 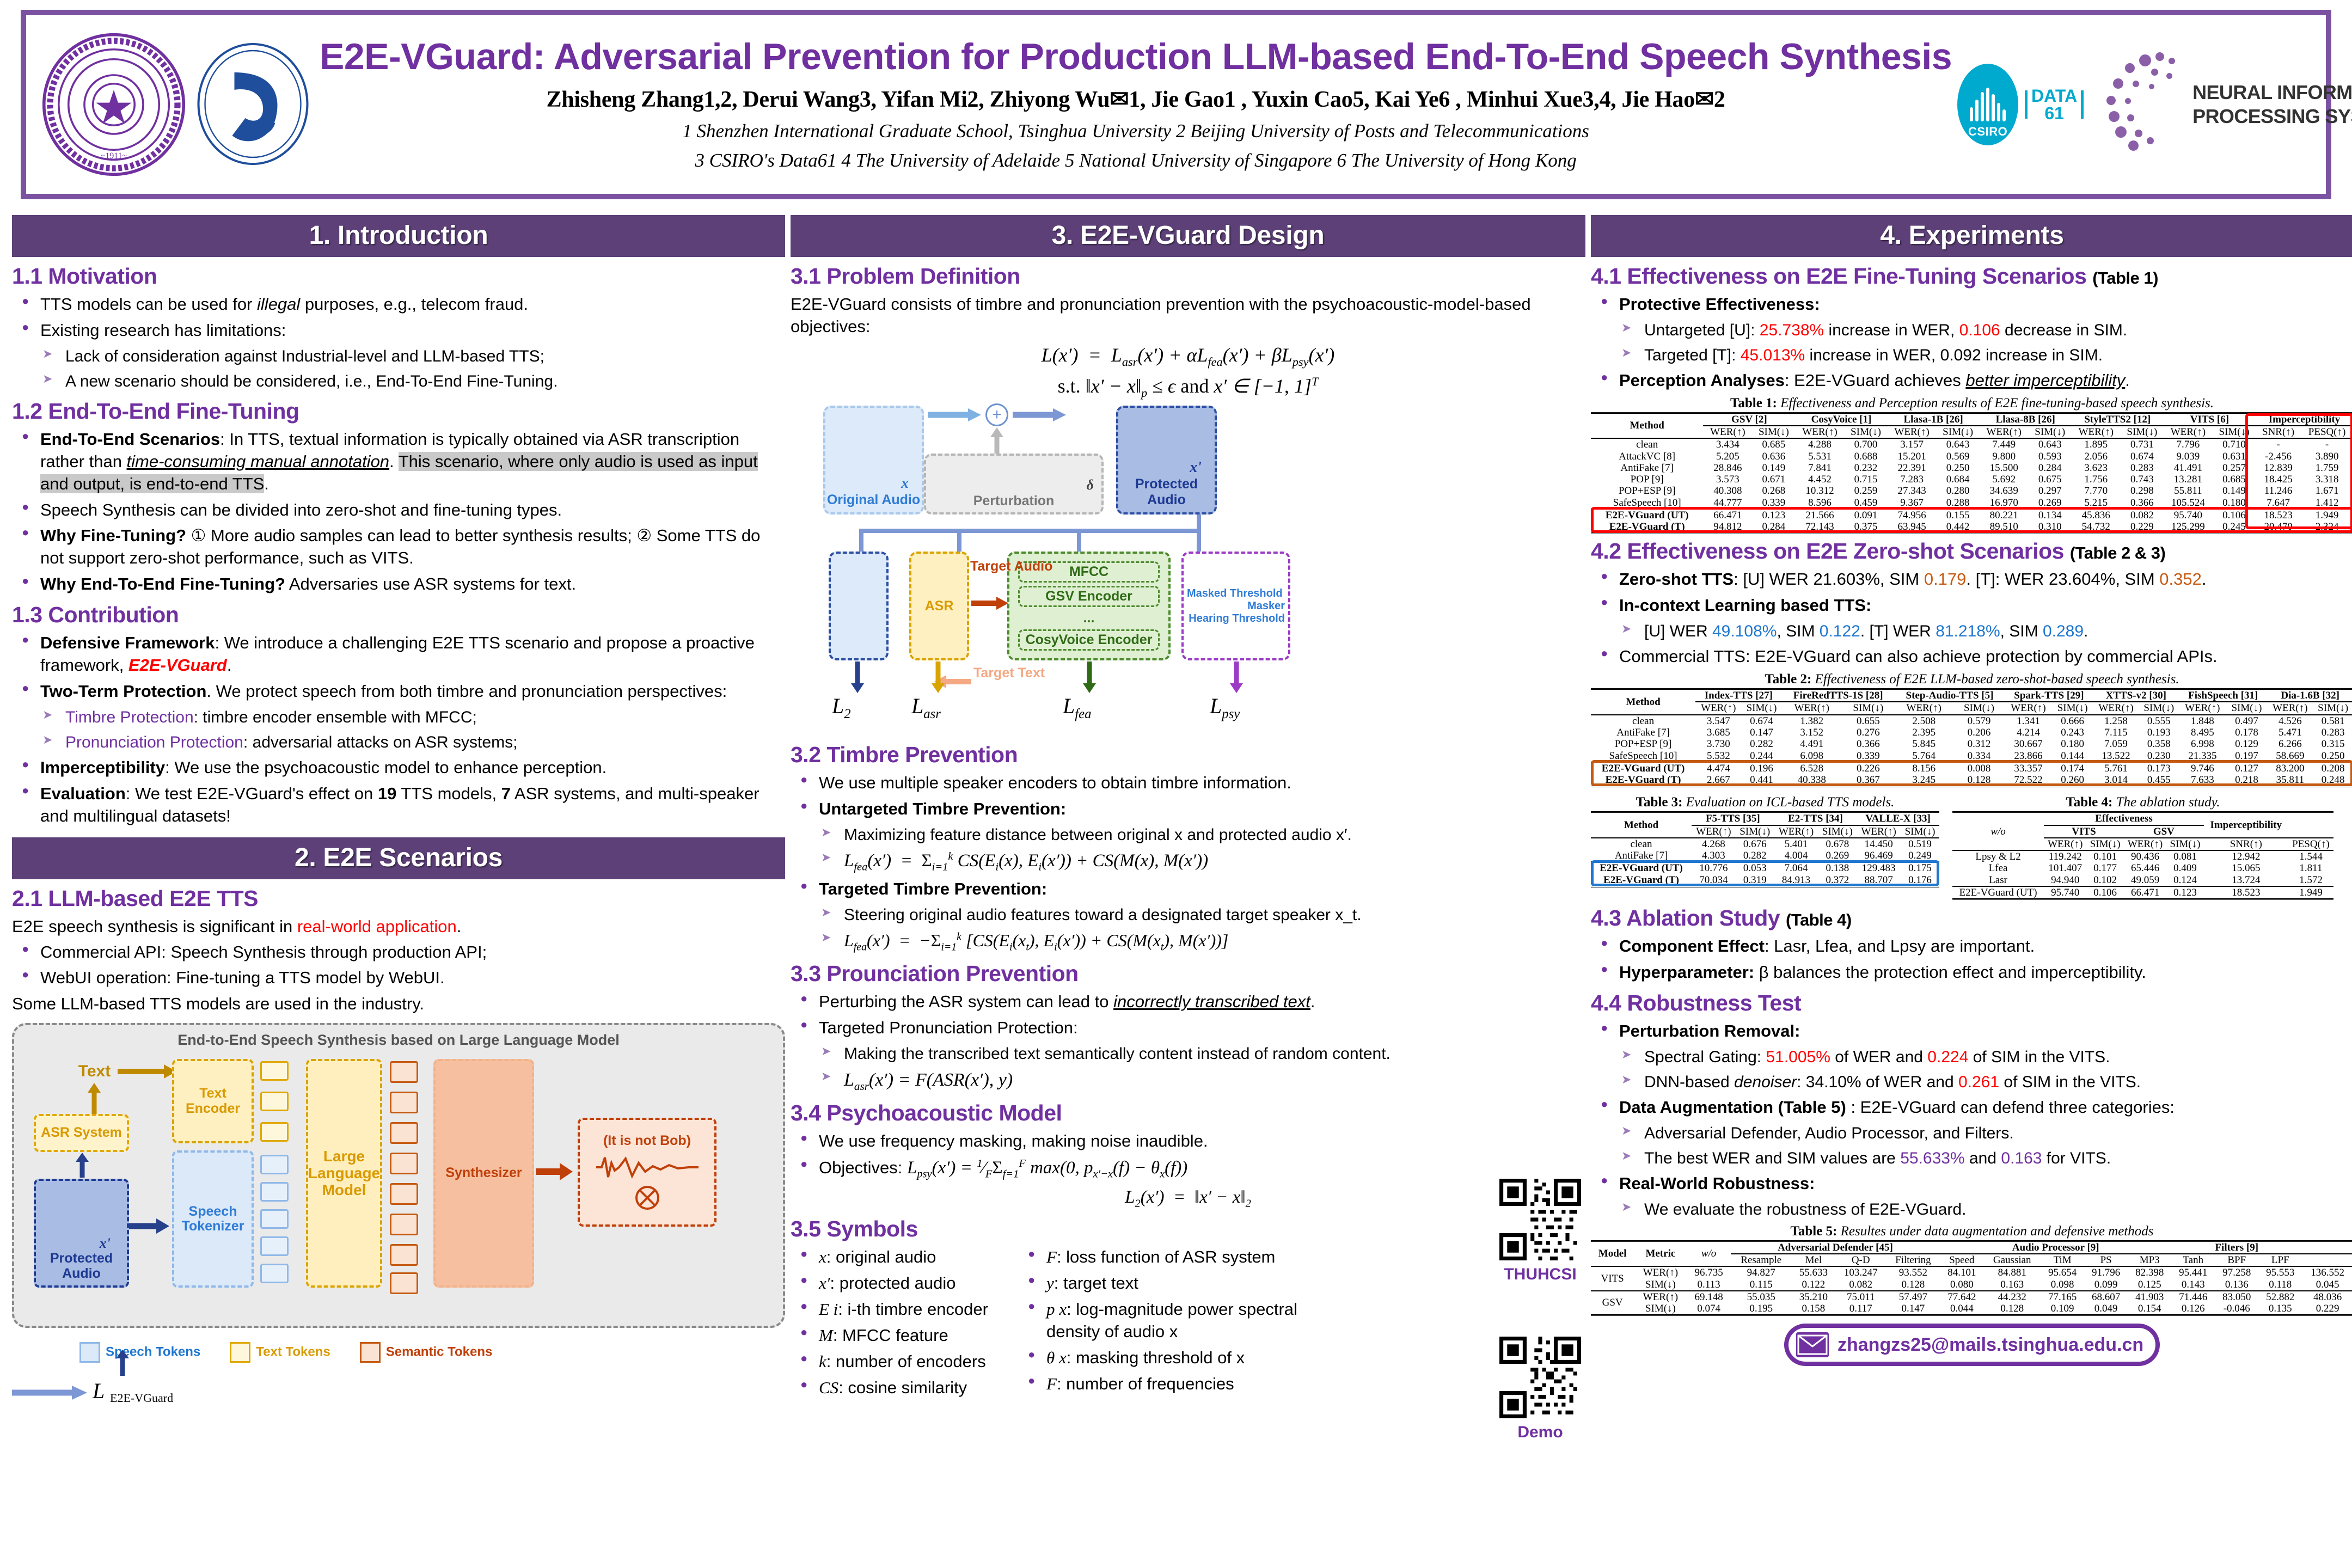 What do you see at coordinates (2180, 579) in the screenshot?
I see `metric-sim-t: 0.352` at bounding box center [2180, 579].